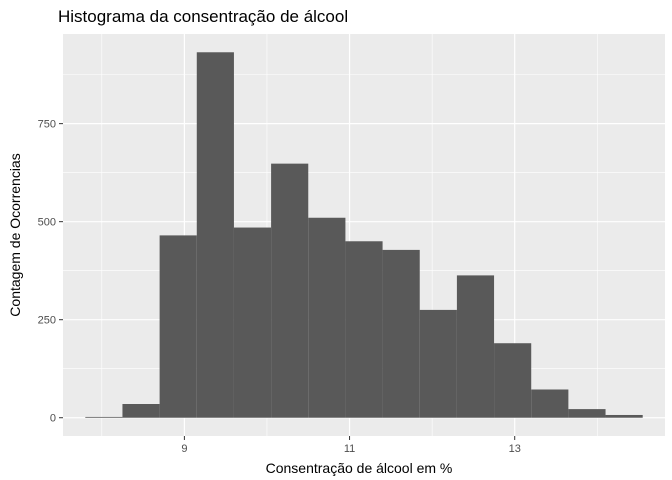  Describe the element at coordinates (349, 449) in the screenshot. I see `x-tick-label: 11` at that location.